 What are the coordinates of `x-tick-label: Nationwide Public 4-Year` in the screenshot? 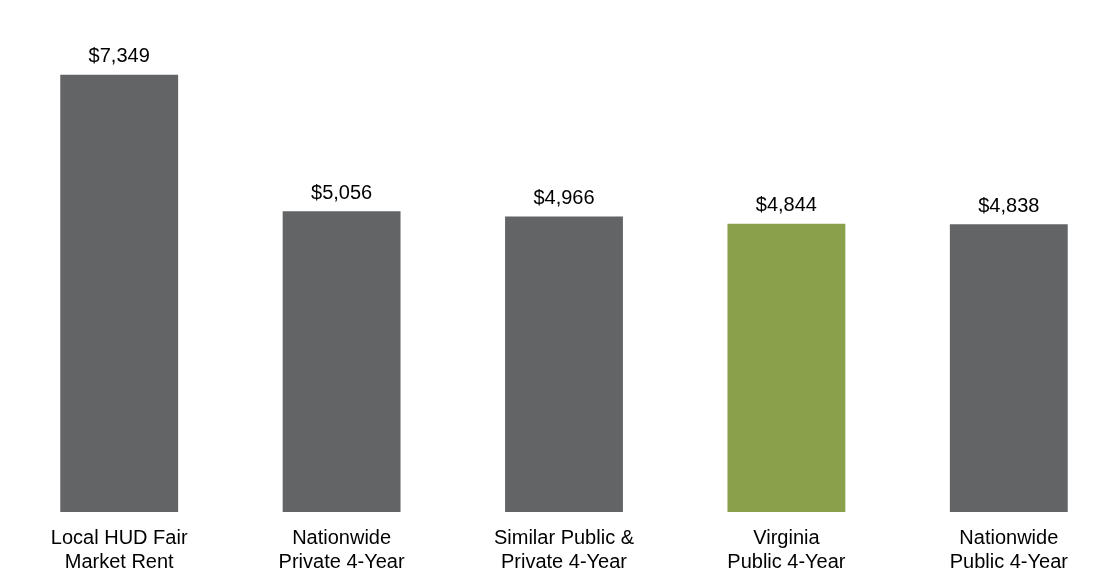 It's located at (1009, 548).